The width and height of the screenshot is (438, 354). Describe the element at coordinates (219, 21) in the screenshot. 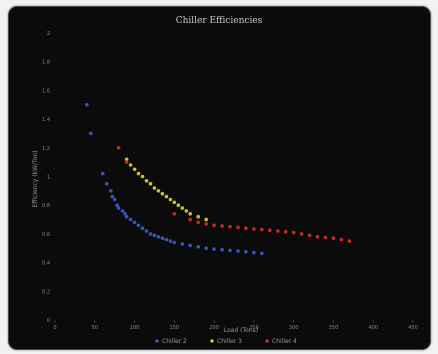

I see `chart-title: Chiller Efficiencies` at that location.